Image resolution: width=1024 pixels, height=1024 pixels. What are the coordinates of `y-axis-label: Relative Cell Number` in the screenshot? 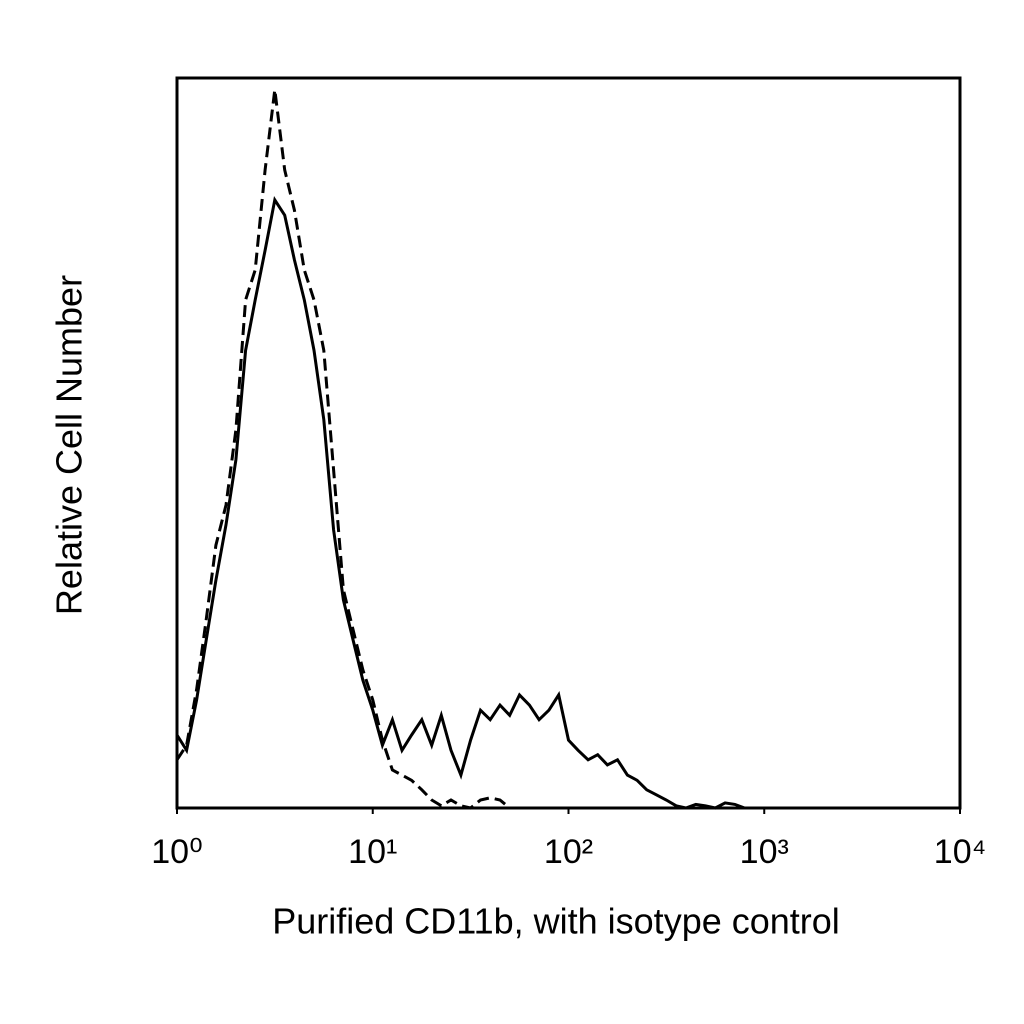 It's located at (69, 445).